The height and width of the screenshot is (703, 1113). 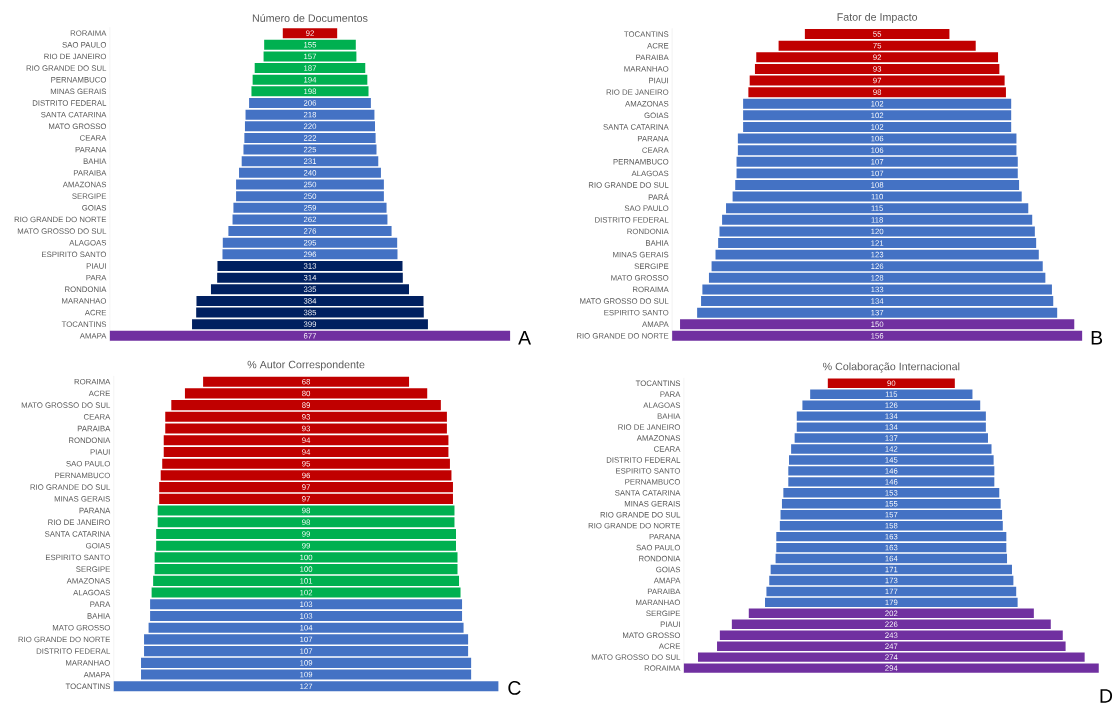 I want to click on text: A, so click(x=525, y=338).